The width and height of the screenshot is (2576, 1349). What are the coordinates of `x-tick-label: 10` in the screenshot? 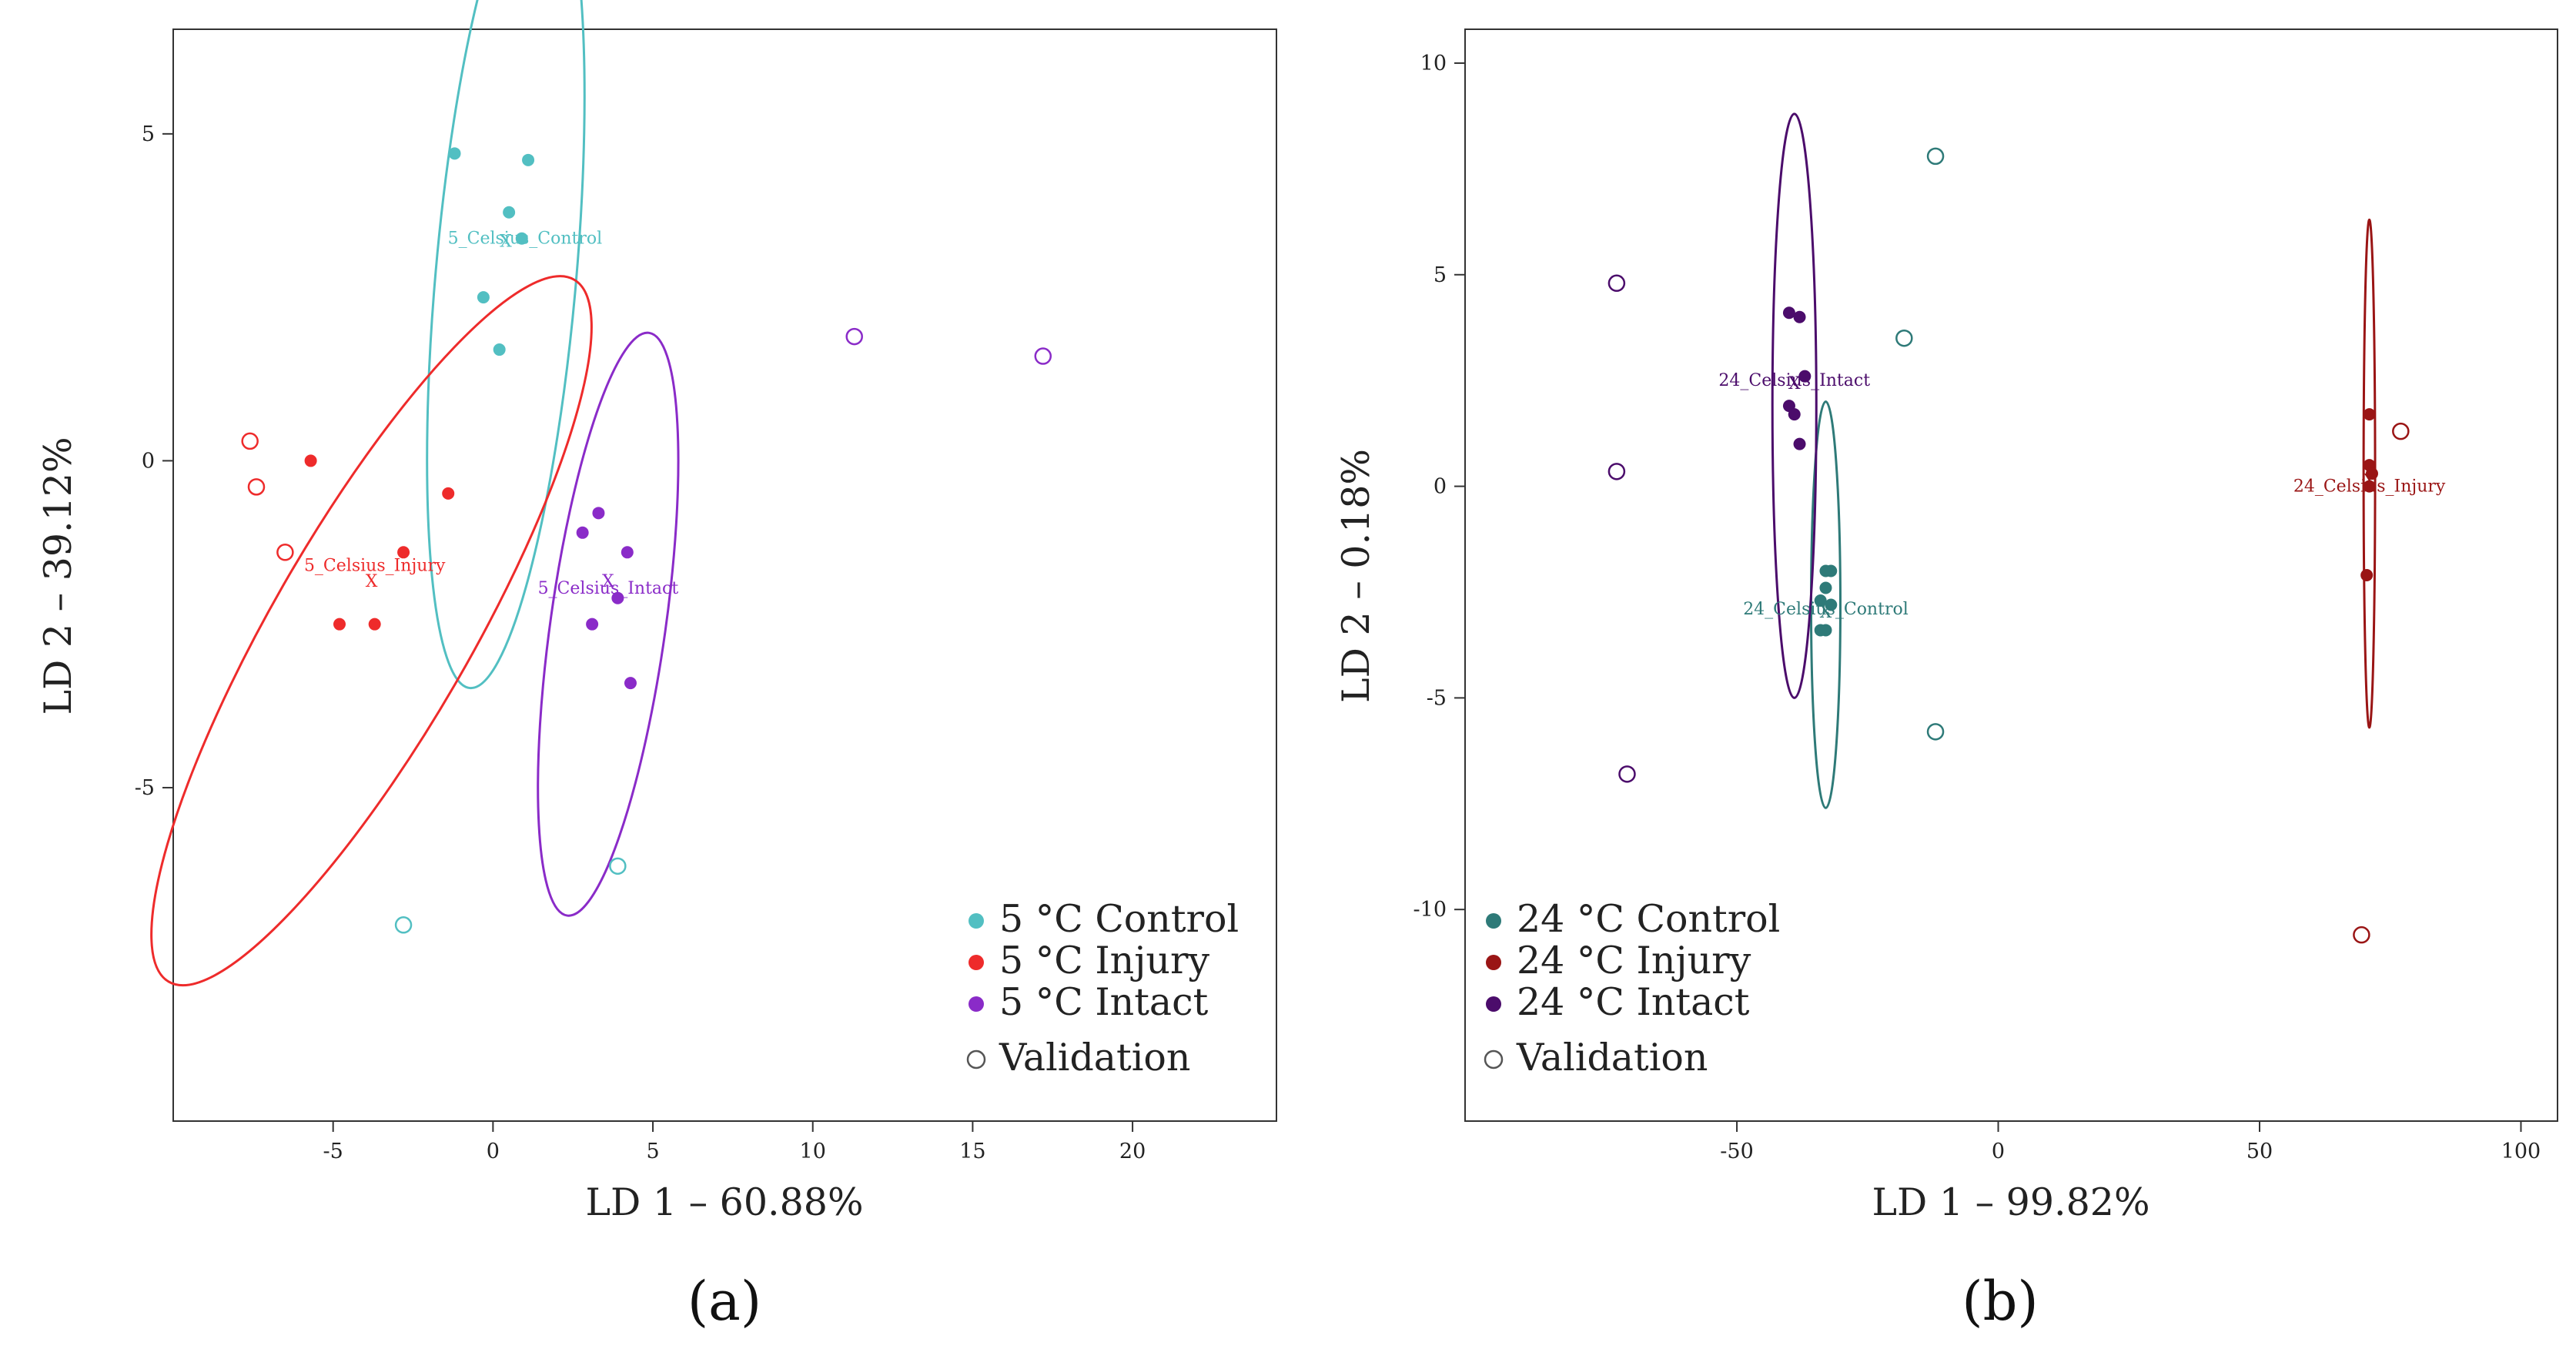 It's located at (813, 1151).